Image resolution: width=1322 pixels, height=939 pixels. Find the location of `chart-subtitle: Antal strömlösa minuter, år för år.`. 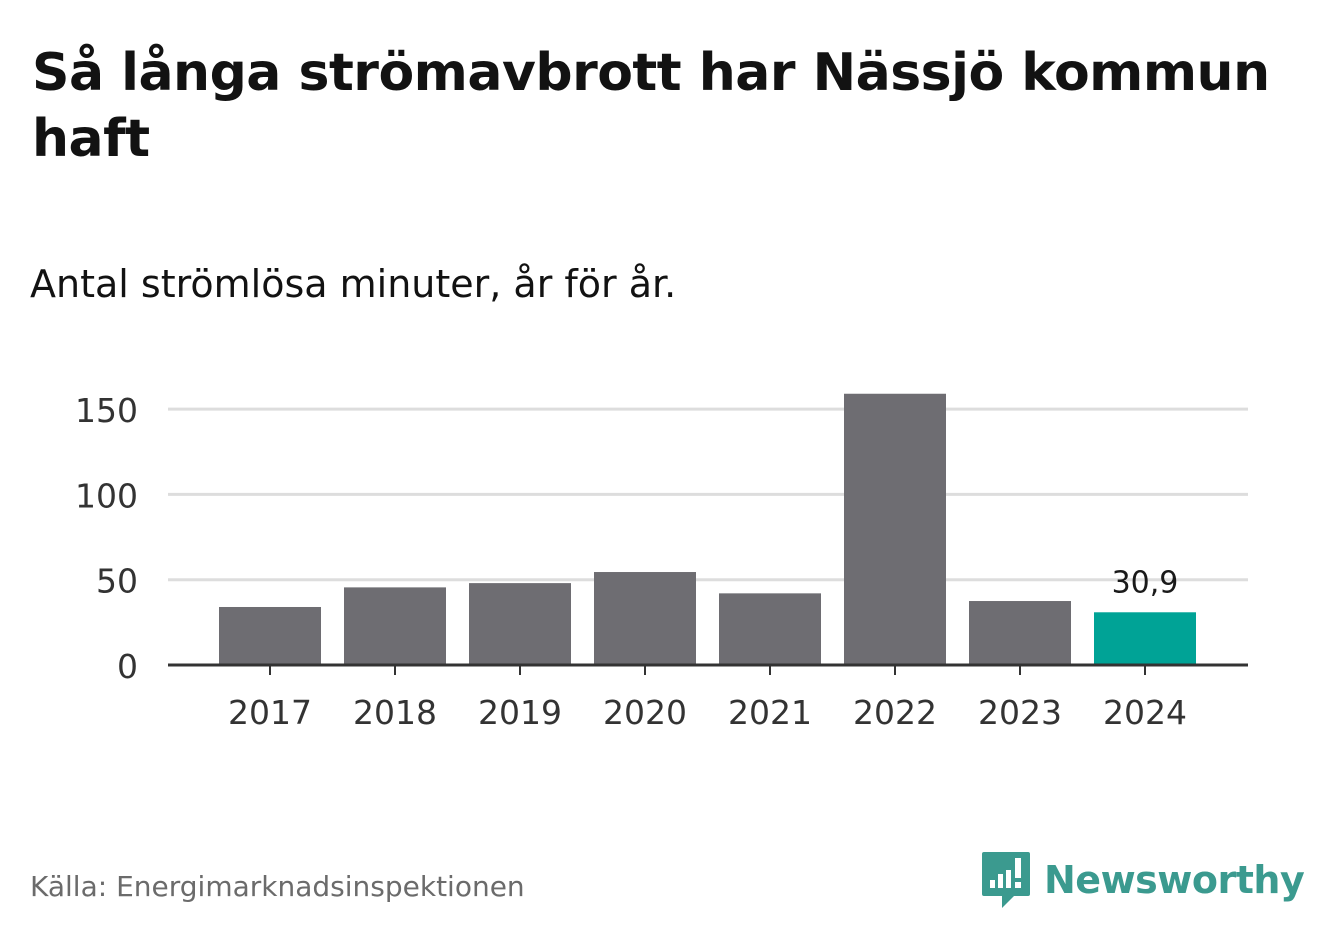

chart-subtitle: Antal strömlösa minuter, år för år. is located at coordinates (353, 284).